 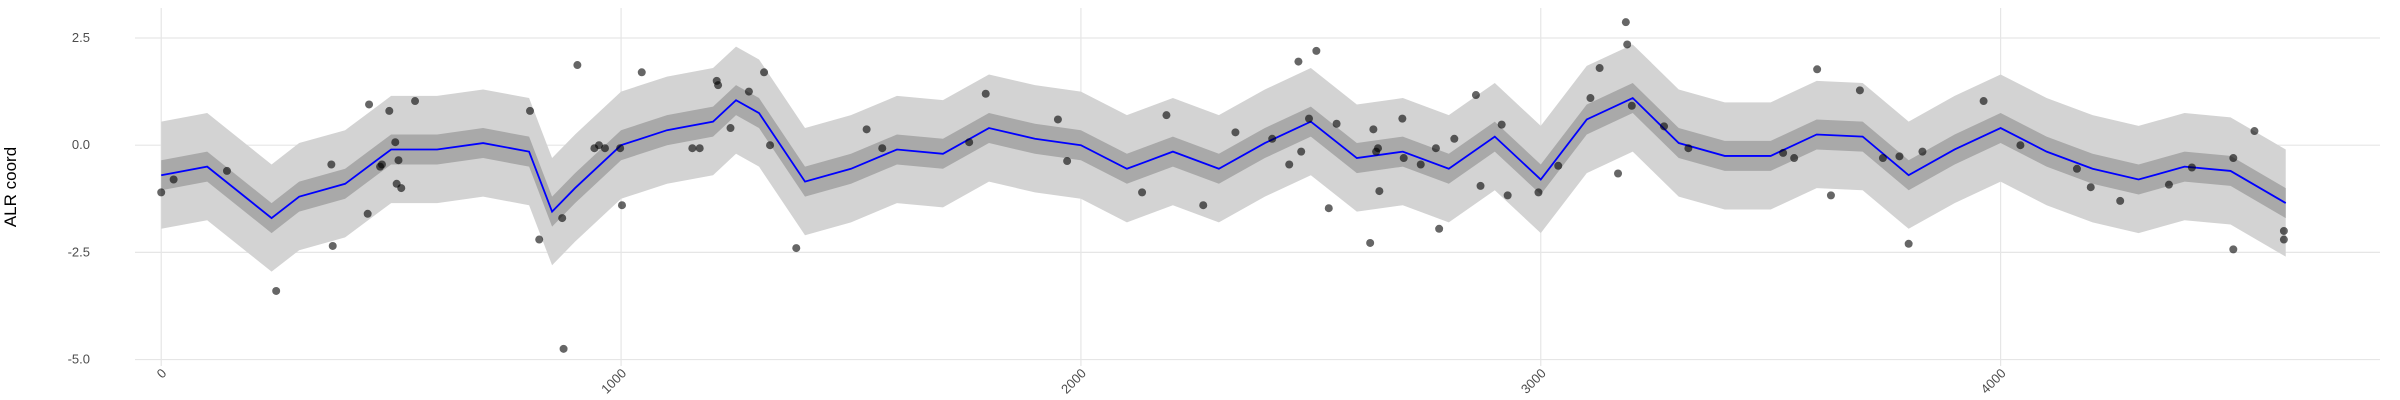 What do you see at coordinates (1073, 381) in the screenshot?
I see `x-tick-label: 2000` at bounding box center [1073, 381].